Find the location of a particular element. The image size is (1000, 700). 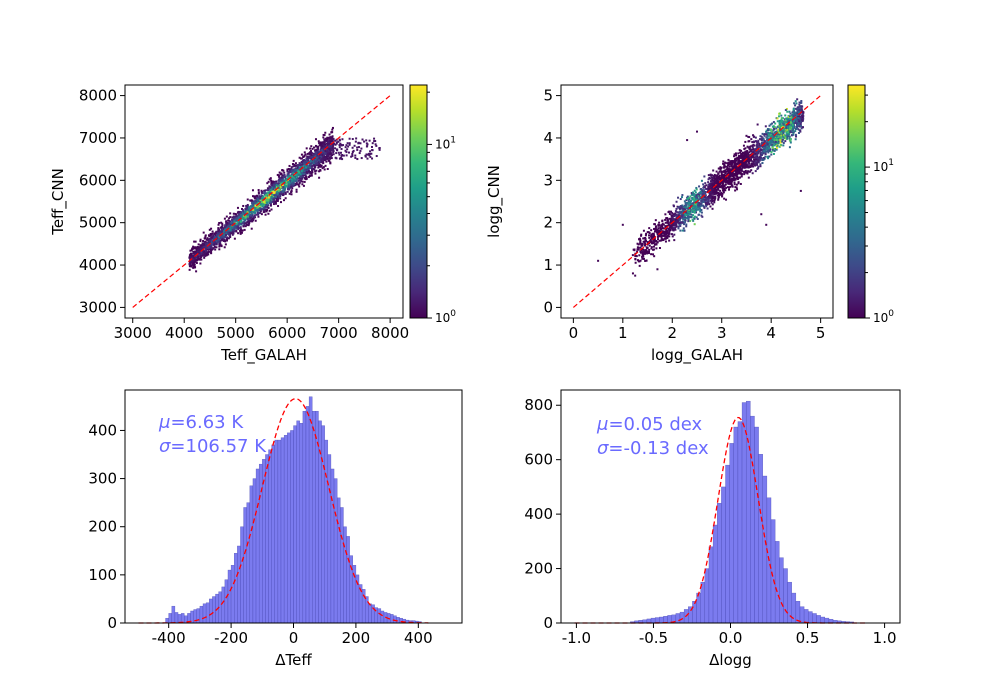

colorbar-tick-exponent: 1 is located at coordinates (453, 140).